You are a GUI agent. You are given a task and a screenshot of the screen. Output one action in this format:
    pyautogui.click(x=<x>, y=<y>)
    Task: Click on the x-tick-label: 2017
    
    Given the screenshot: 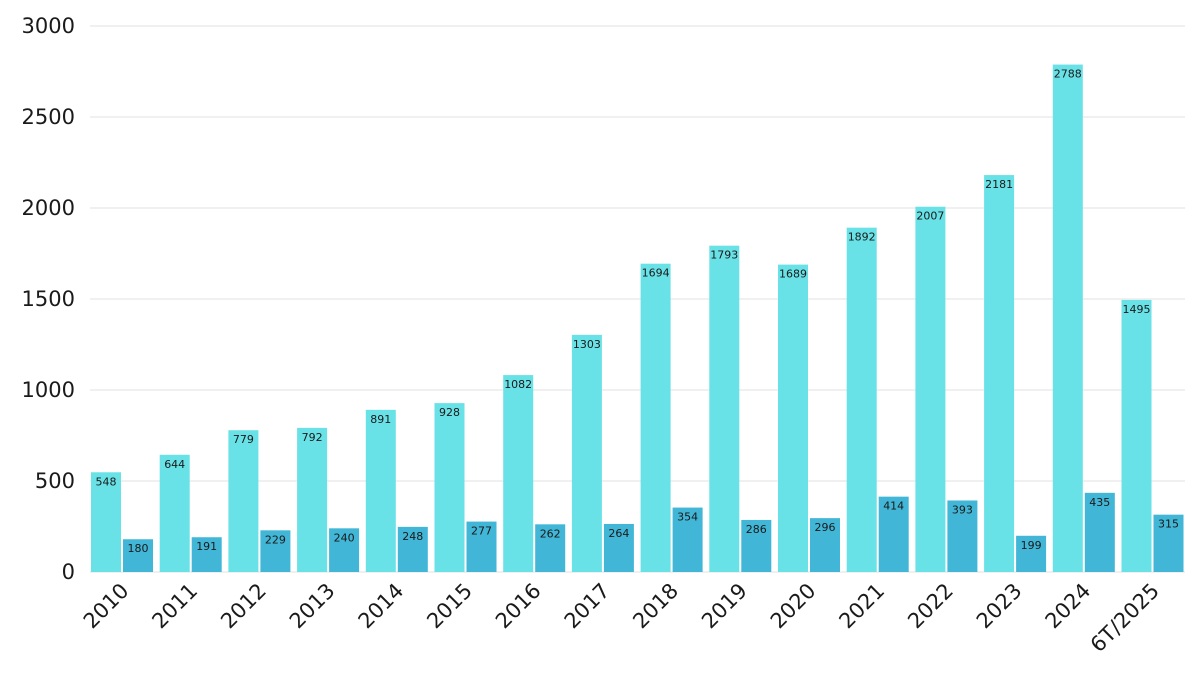 What is the action you would take?
    pyautogui.click(x=587, y=606)
    